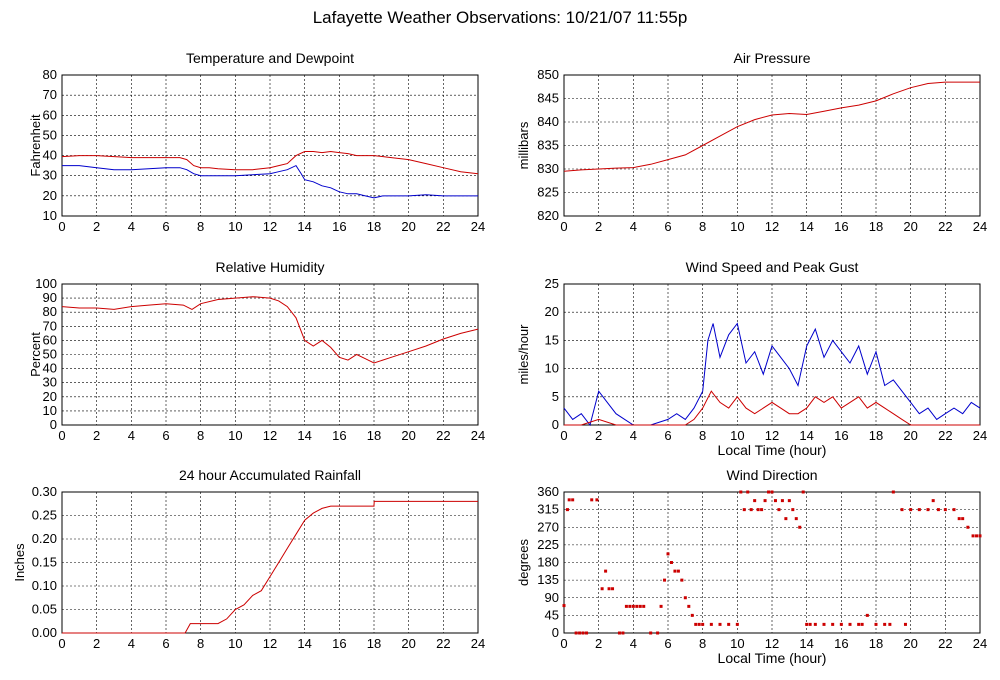 This screenshot has width=1000, height=680. What do you see at coordinates (548, 491) in the screenshot?
I see `direction-ytick-label: 360` at bounding box center [548, 491].